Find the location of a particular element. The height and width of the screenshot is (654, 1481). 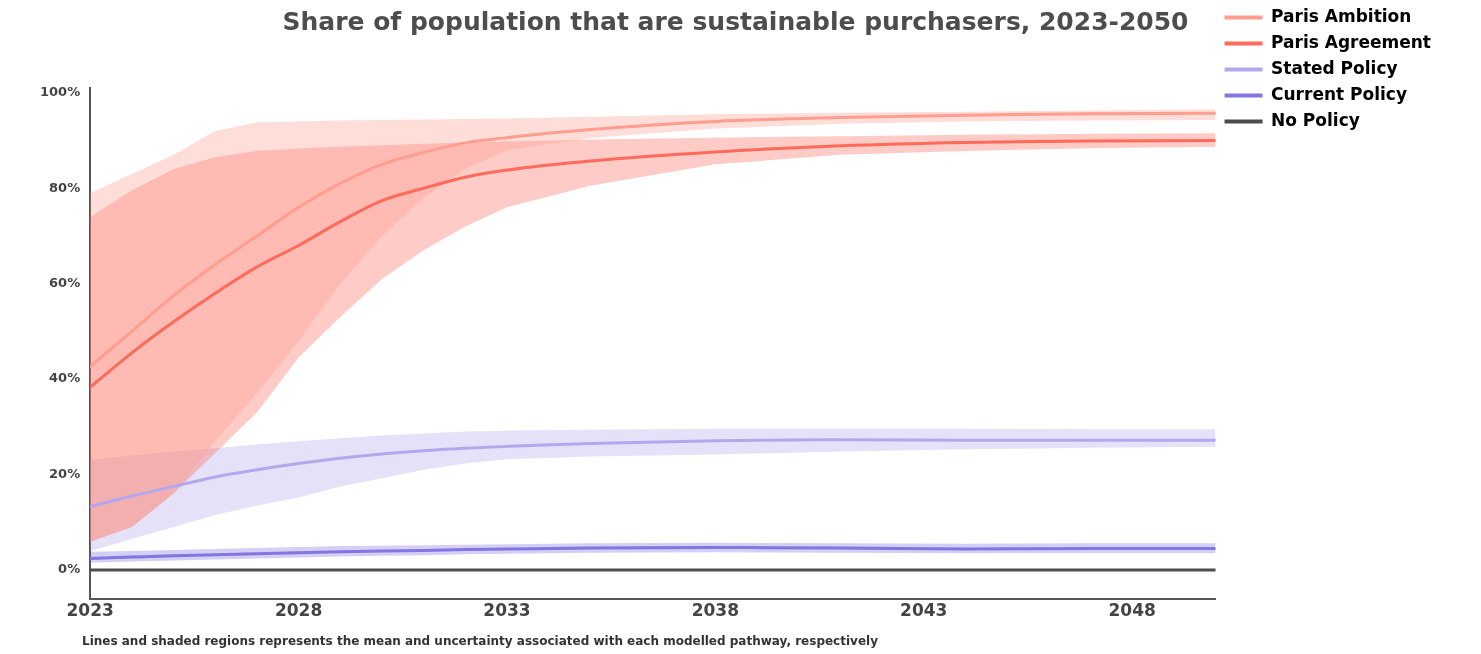

legend-label: No Policy is located at coordinates (1315, 119).